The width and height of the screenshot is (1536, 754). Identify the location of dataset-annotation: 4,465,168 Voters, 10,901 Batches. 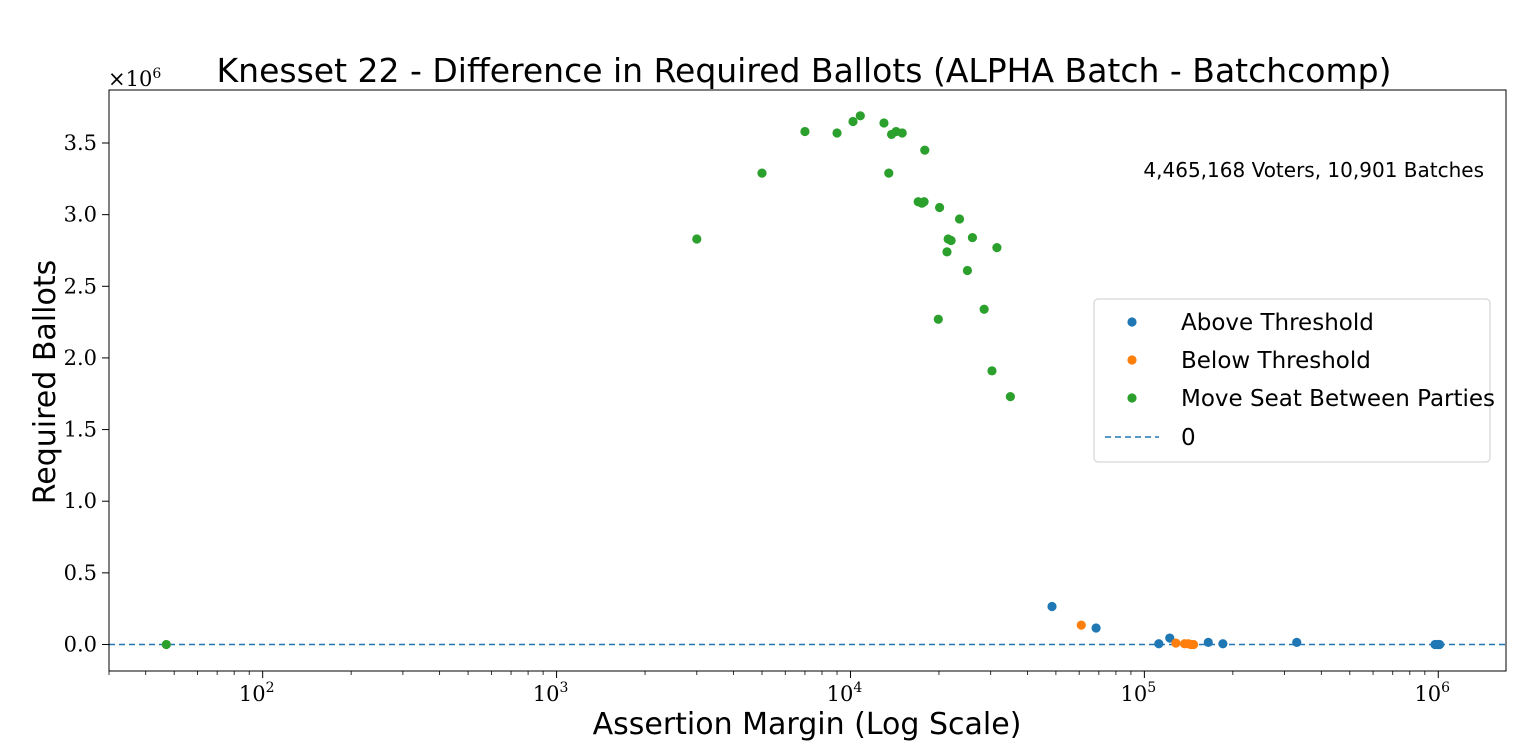
(1313, 170).